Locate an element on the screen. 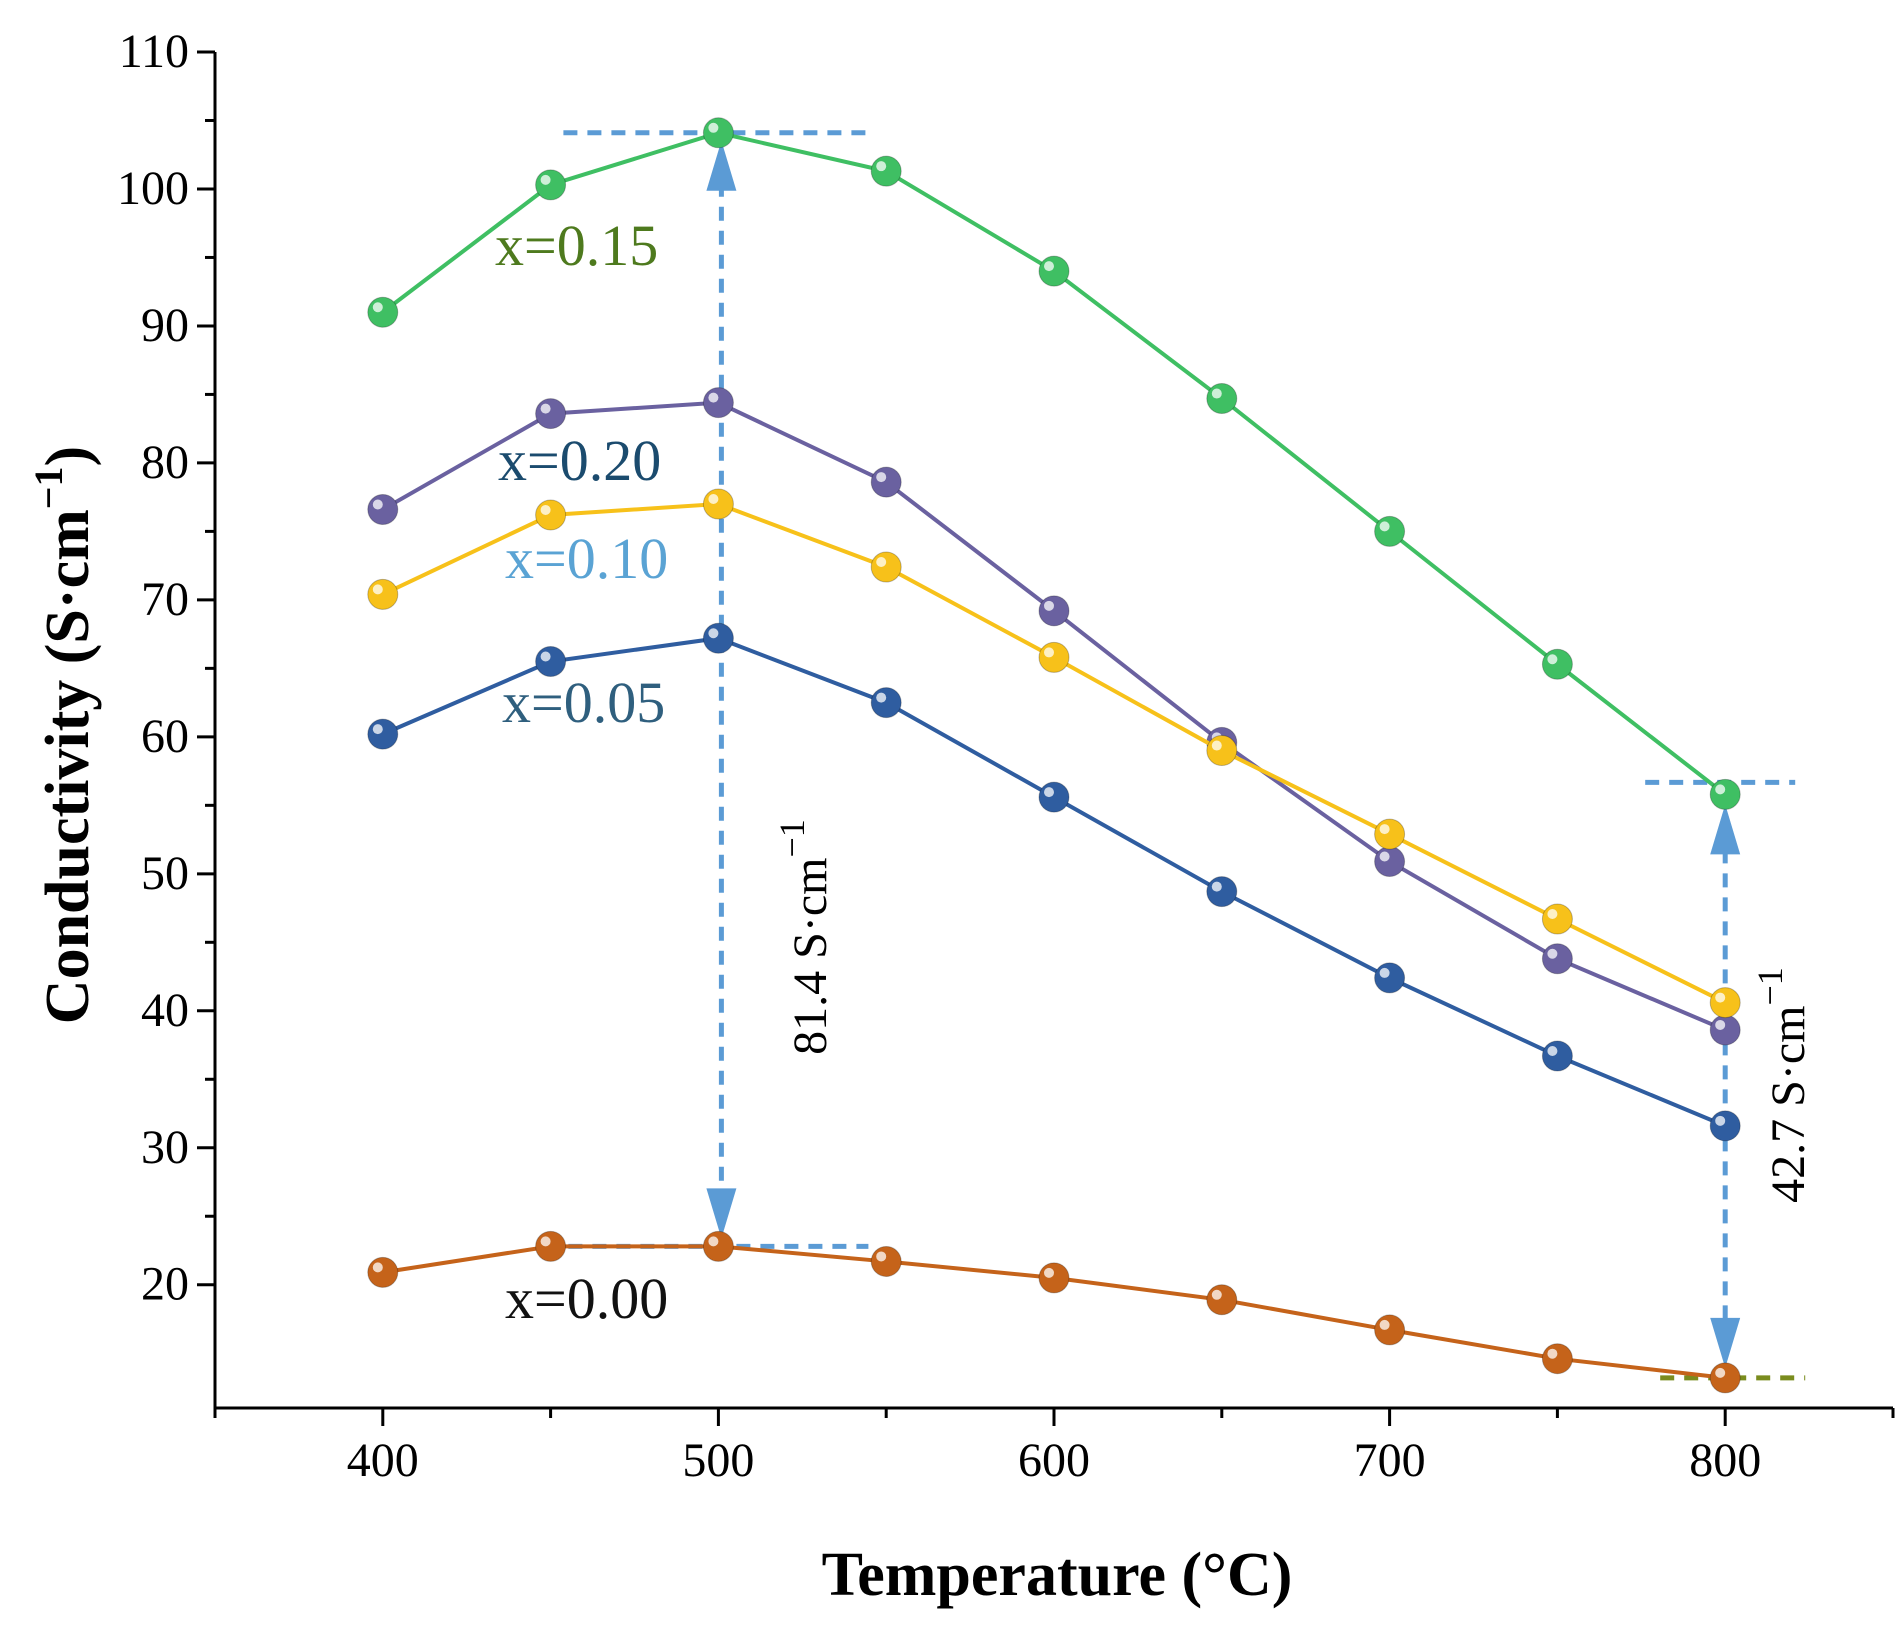 Image resolution: width=1900 pixels, height=1647 pixels. series-label-x-0-20: x=0.20 is located at coordinates (579, 460).